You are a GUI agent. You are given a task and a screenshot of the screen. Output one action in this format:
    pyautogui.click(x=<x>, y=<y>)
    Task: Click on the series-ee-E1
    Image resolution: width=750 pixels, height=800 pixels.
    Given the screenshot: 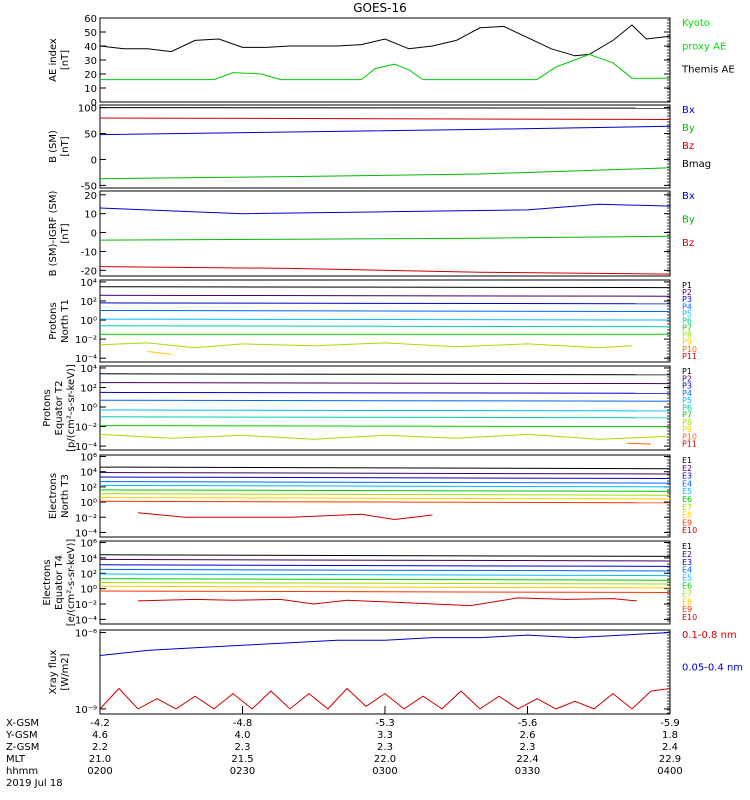 What is the action you would take?
    pyautogui.click(x=385, y=555)
    